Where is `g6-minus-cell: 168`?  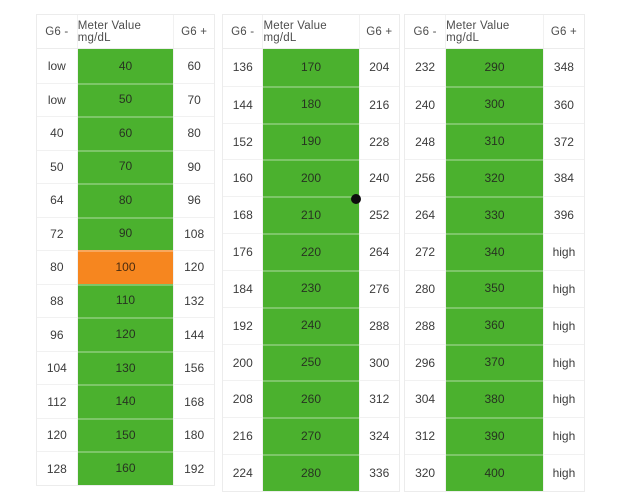 g6-minus-cell: 168 is located at coordinates (243, 215).